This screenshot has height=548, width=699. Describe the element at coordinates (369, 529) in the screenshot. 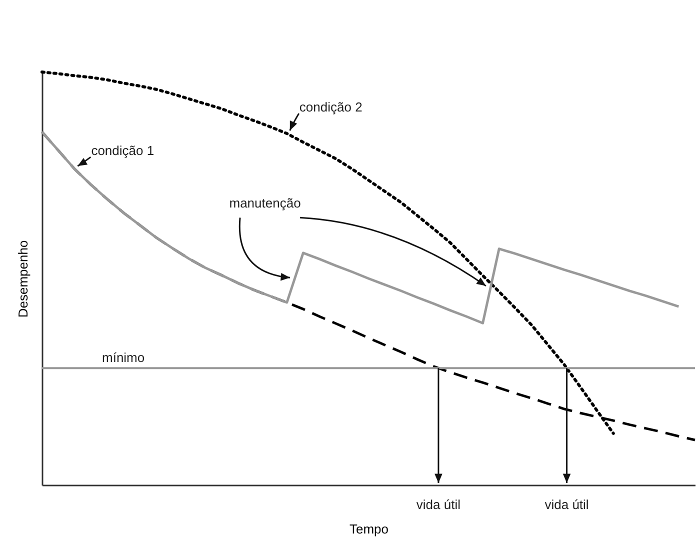

I see `x-axis-title: Tempo` at that location.